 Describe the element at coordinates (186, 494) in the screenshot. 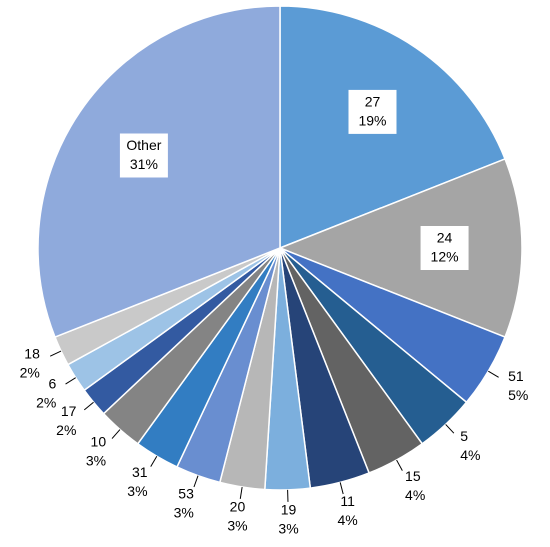

I see `slice-category: 53` at that location.